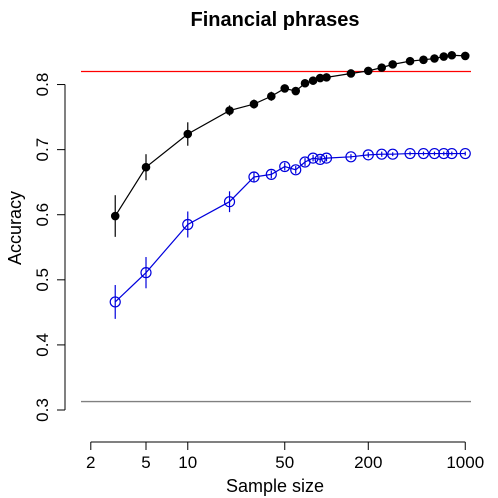  What do you see at coordinates (42, 410) in the screenshot?
I see `y-tick-label: 0.3` at bounding box center [42, 410].